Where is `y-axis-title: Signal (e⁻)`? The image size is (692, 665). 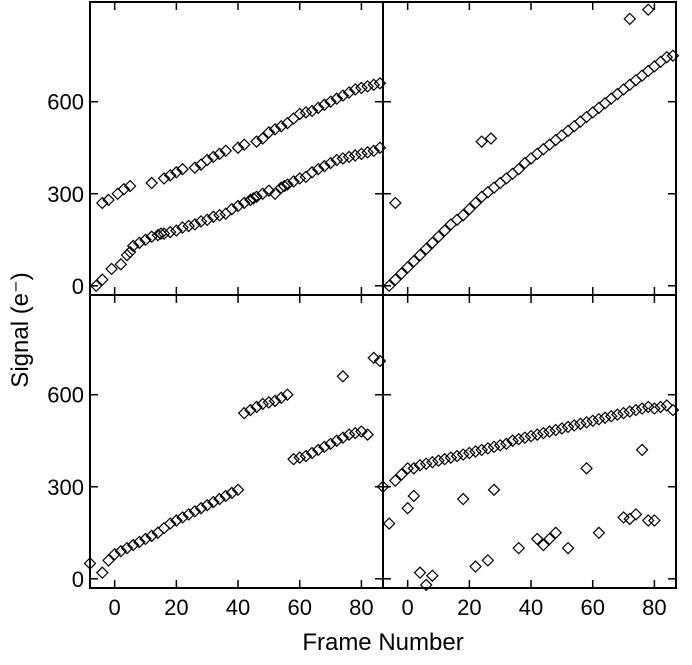
y-axis-title: Signal (e⁻) is located at coordinates (20, 329).